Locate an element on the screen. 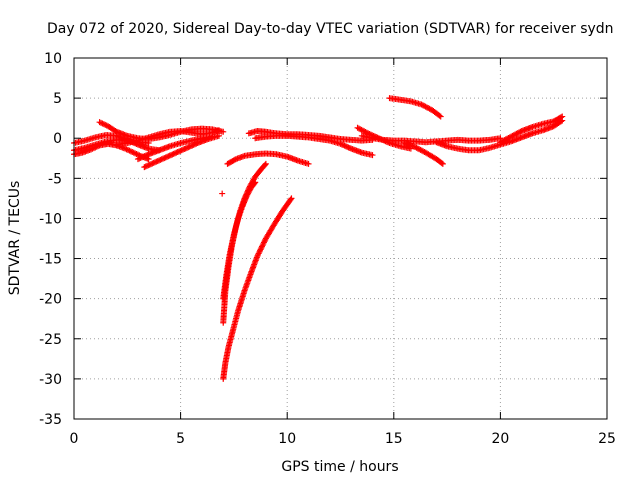 The width and height of the screenshot is (640, 480). y-tick-label: -35 is located at coordinates (50, 420).